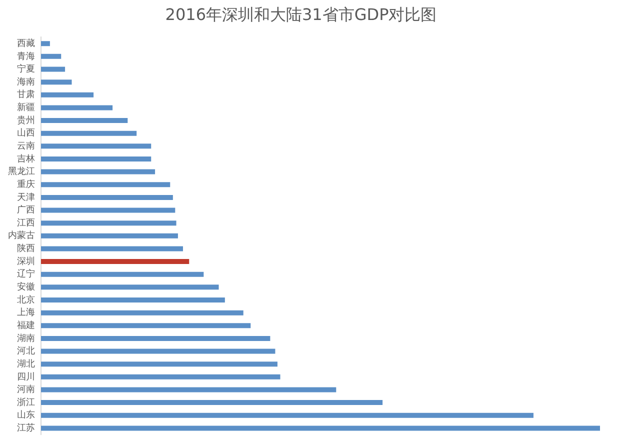 The width and height of the screenshot is (640, 446). What do you see at coordinates (26, 43) in the screenshot?
I see `y-tick-label: 西藏` at bounding box center [26, 43].